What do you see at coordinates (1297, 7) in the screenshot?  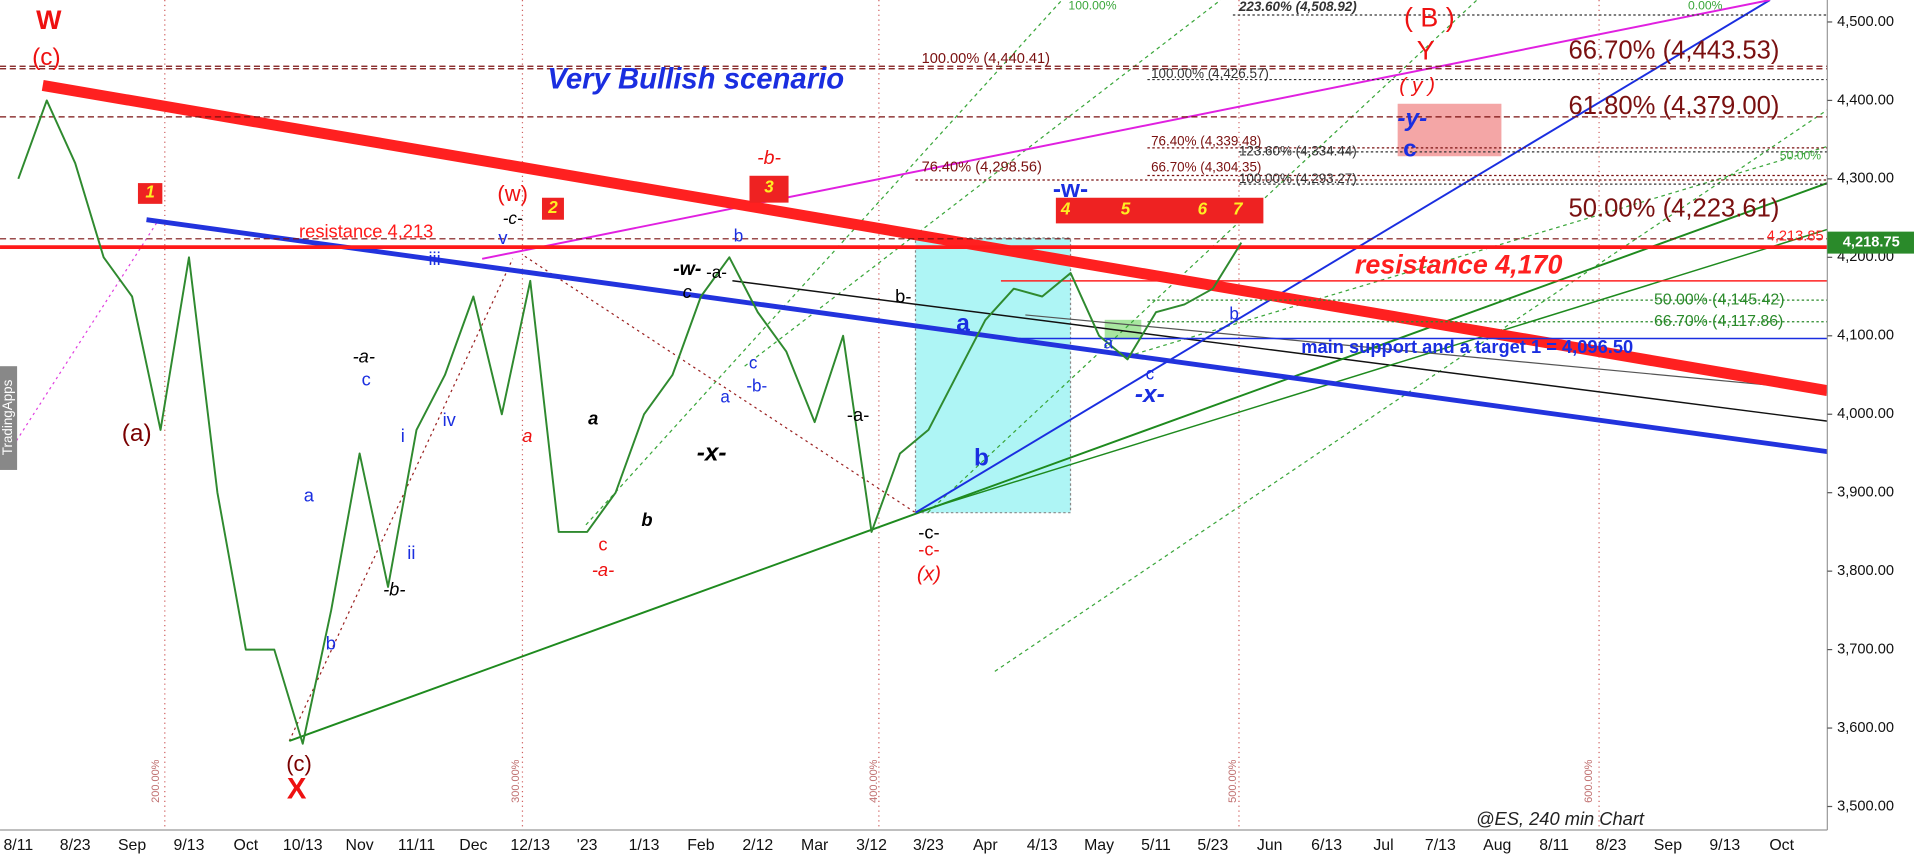 I see `level-label: 223.60% (4,508.92)` at bounding box center [1297, 7].